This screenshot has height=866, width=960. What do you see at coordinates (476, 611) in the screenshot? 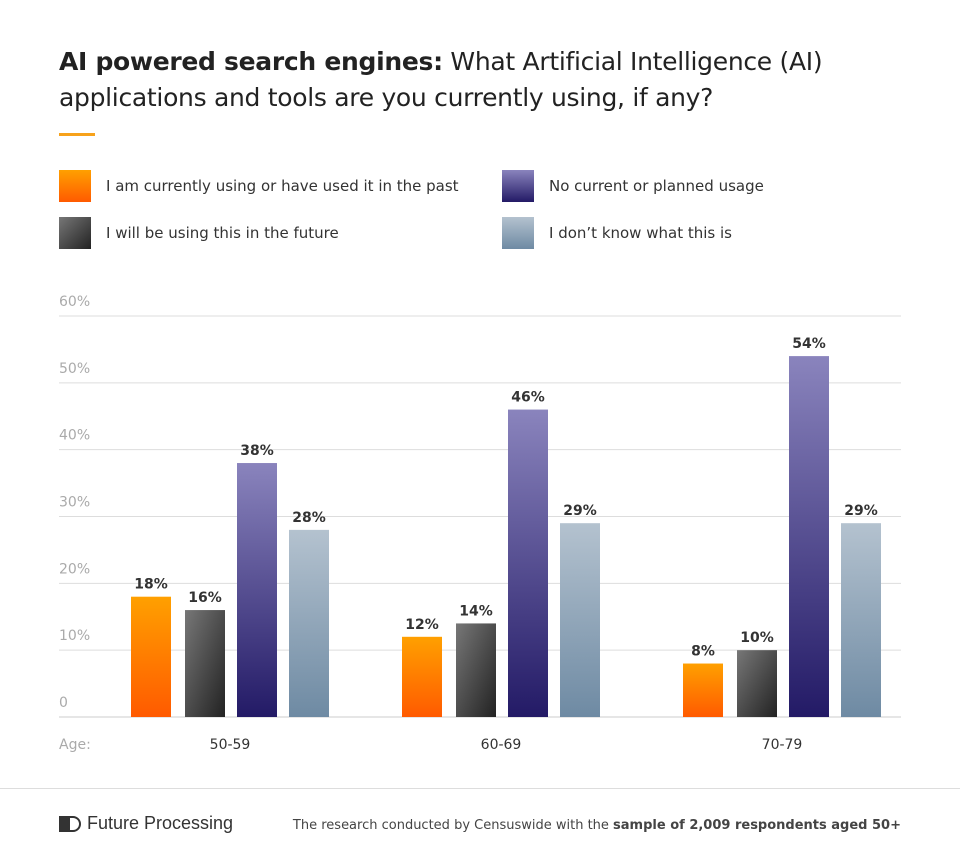
I see `data-label: 14%` at bounding box center [476, 611].